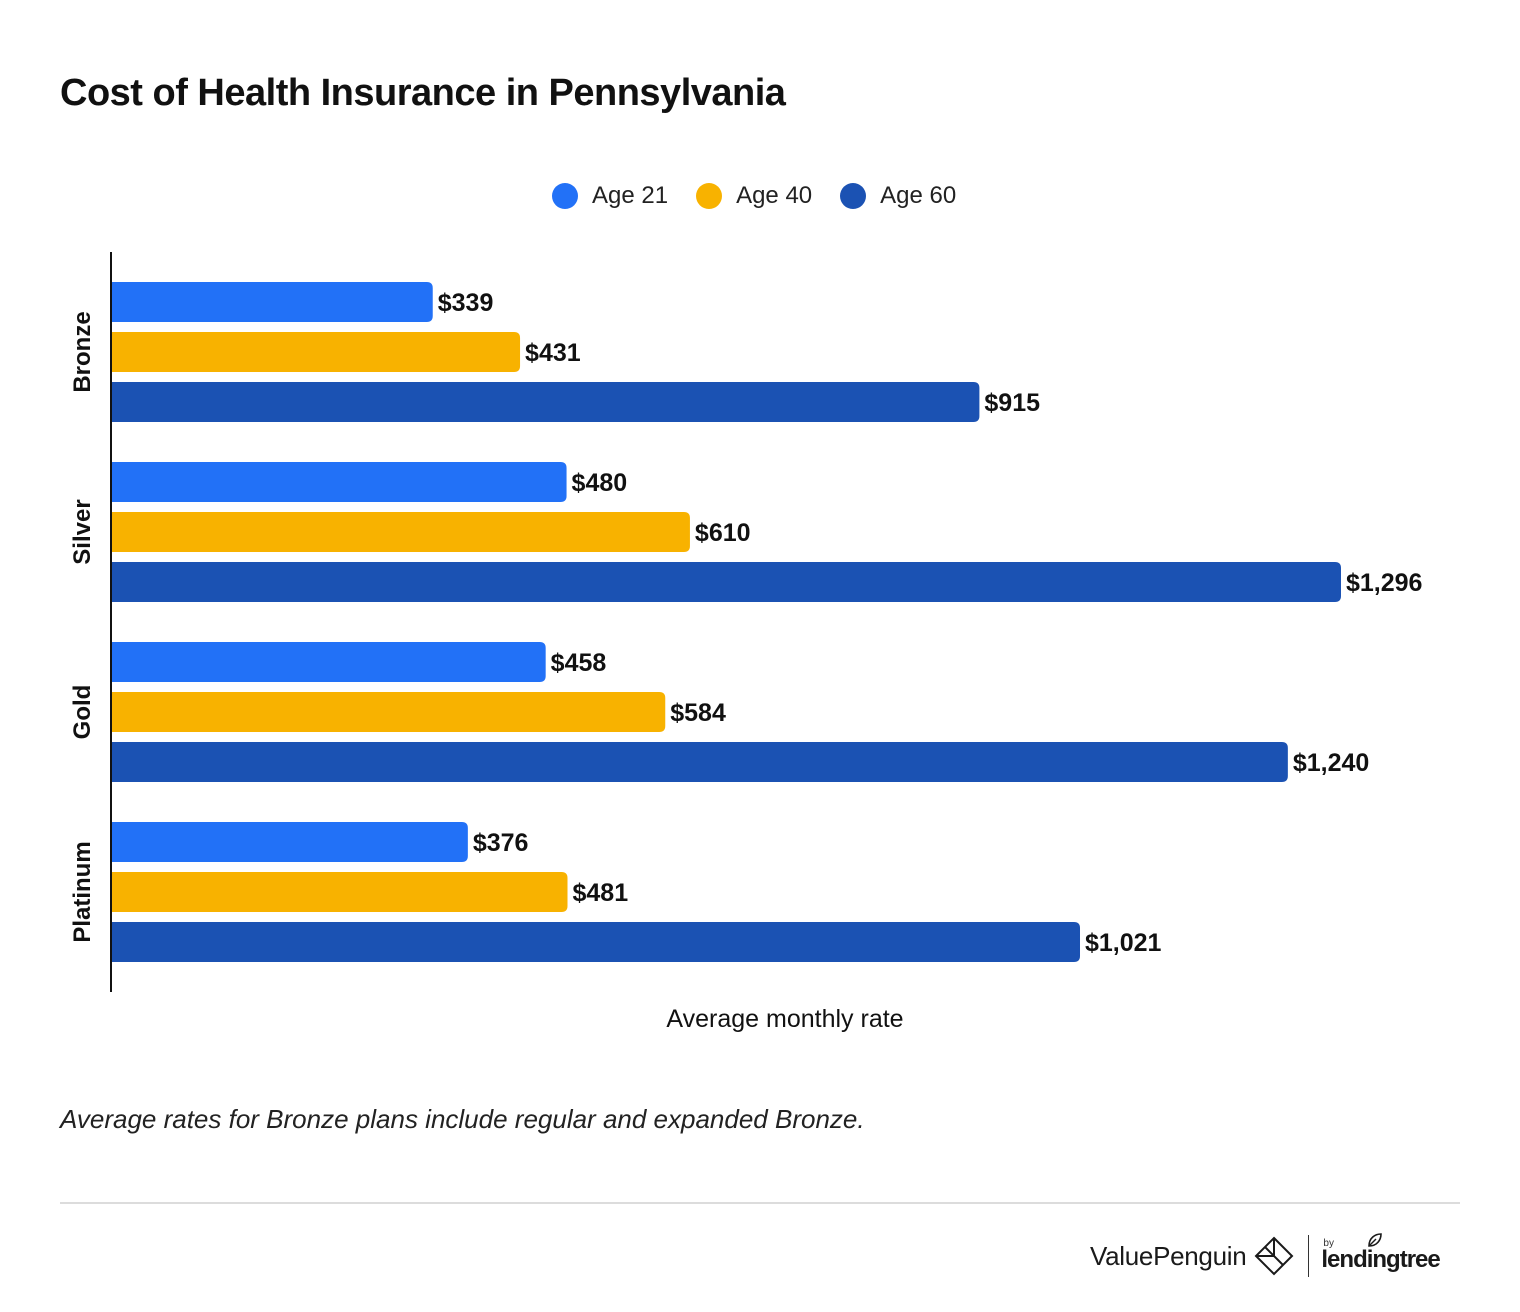 The image size is (1520, 1312). What do you see at coordinates (698, 713) in the screenshot?
I see `data-label-gold-age-40: $584` at bounding box center [698, 713].